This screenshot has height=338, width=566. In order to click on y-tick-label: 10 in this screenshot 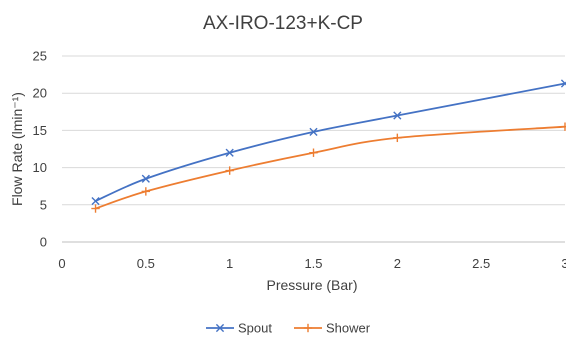, I will do `click(40, 167)`.